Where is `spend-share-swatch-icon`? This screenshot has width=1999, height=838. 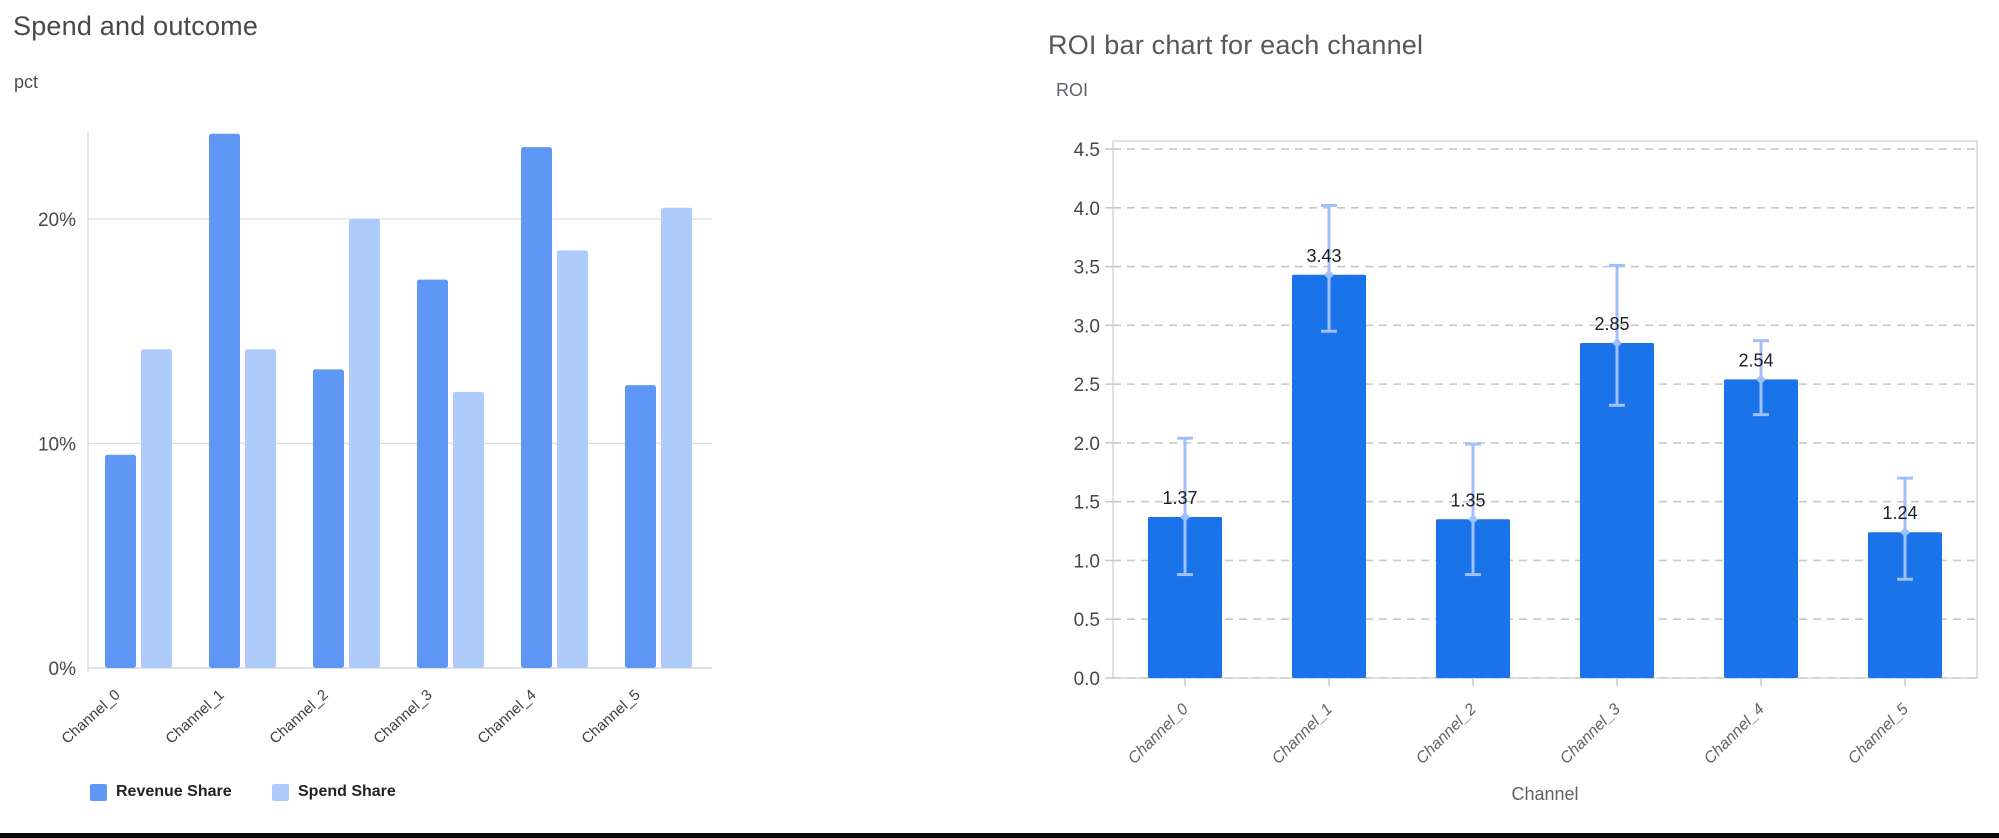 spend-share-swatch-icon is located at coordinates (280, 792).